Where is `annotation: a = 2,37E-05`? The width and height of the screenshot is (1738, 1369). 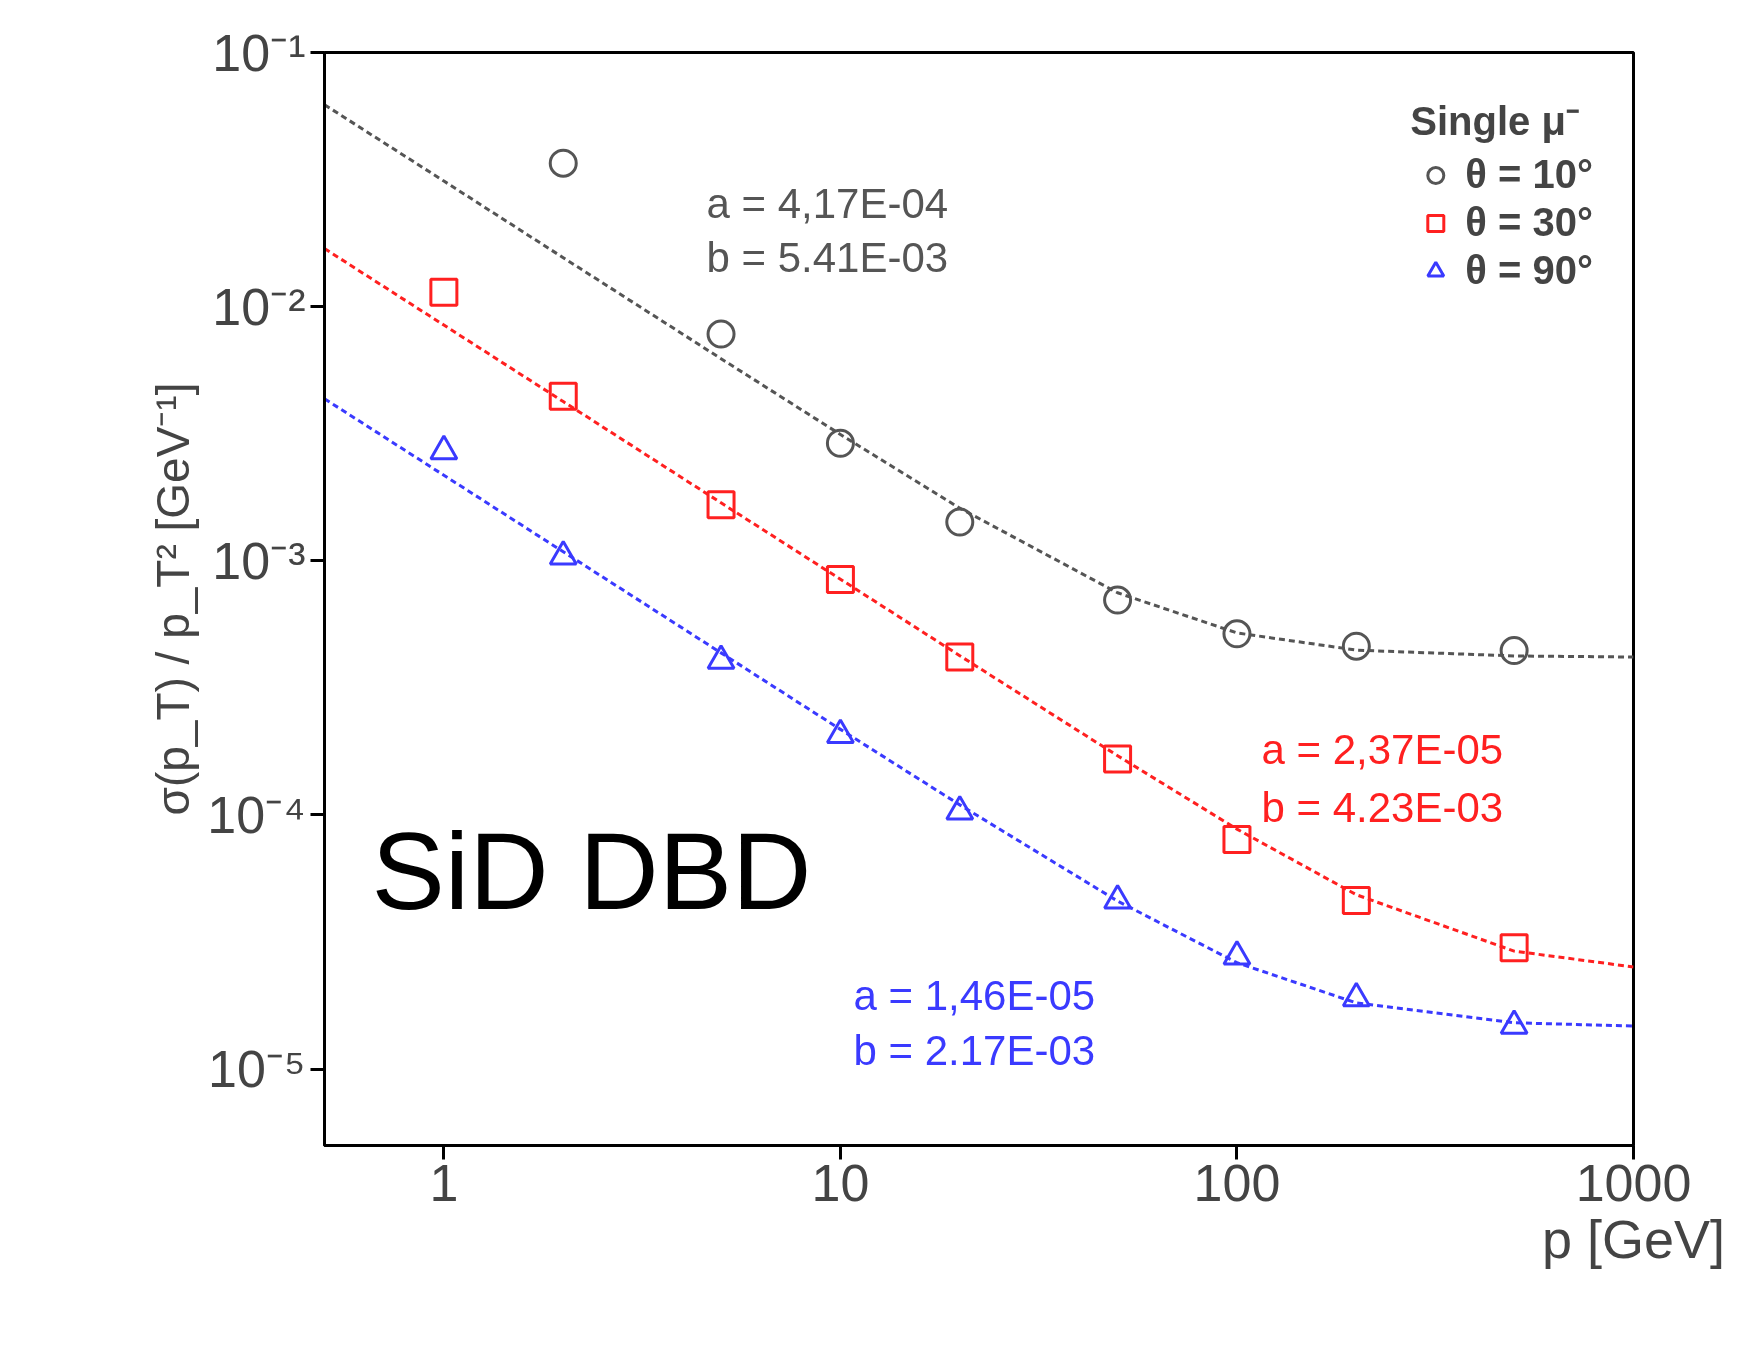
annotation: a = 2,37E-05 is located at coordinates (1382, 749).